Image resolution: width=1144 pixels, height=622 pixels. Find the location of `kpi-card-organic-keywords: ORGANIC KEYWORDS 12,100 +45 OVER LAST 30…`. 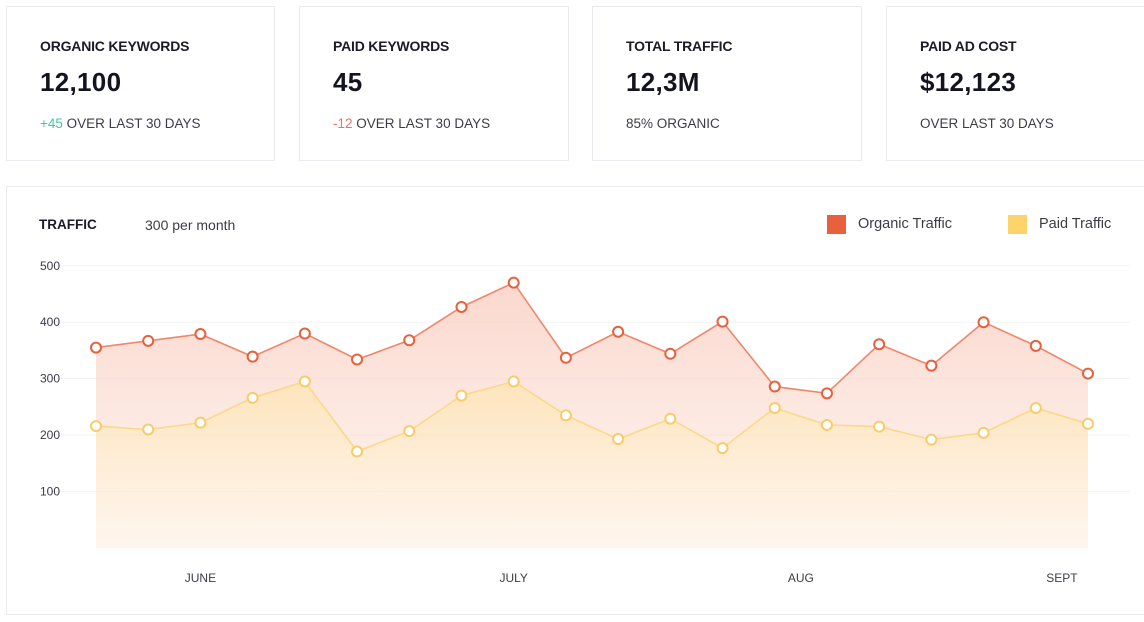

kpi-card-organic-keywords: ORGANIC KEYWORDS 12,100 +45 OVER LAST 30… is located at coordinates (140, 83).